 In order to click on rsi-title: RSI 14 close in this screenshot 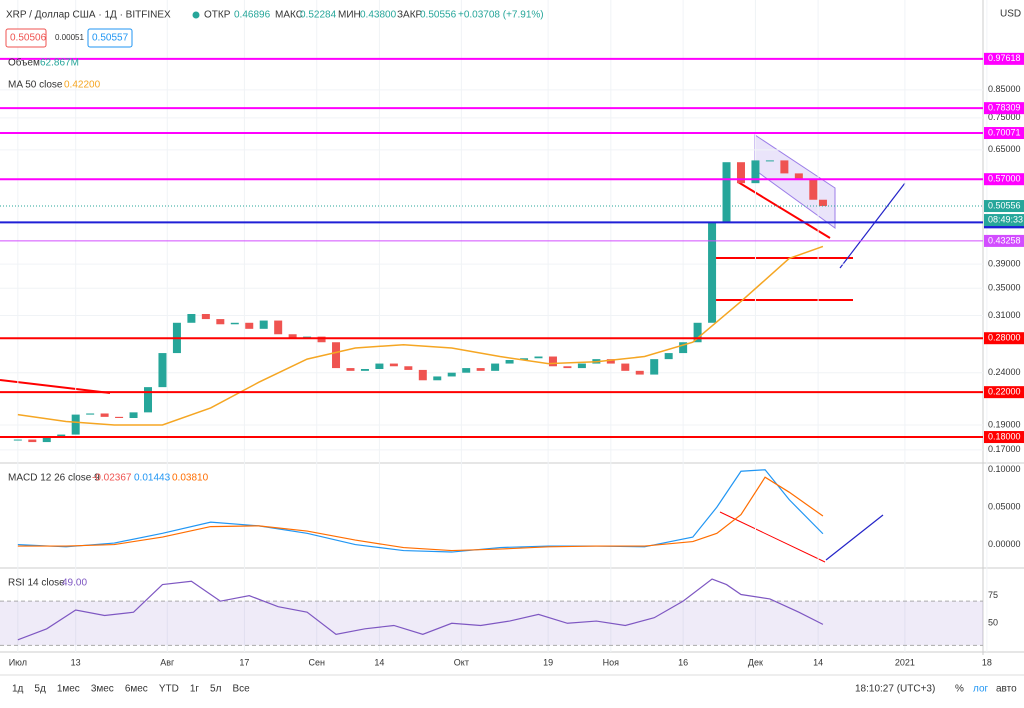, I will do `click(36, 583)`.